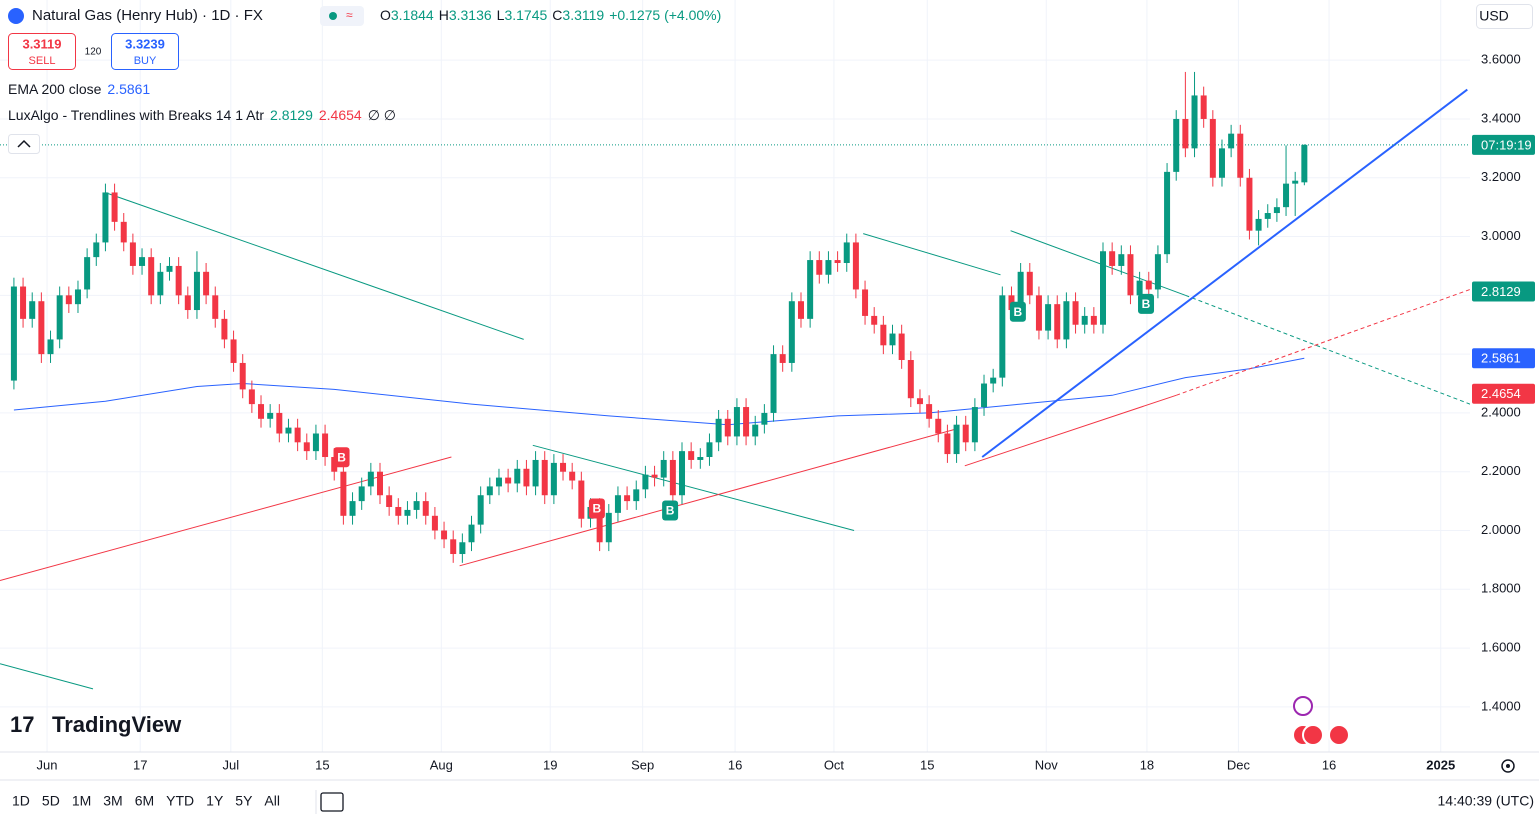 This screenshot has height=819, width=1539. What do you see at coordinates (24, 144) in the screenshot?
I see `collapse-button` at bounding box center [24, 144].